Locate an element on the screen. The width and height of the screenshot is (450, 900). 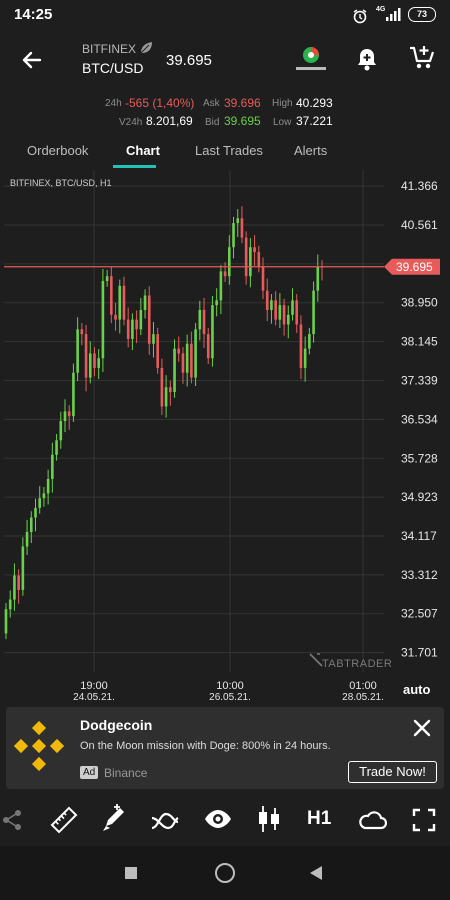
recent-apps-icon is located at coordinates (131, 873).